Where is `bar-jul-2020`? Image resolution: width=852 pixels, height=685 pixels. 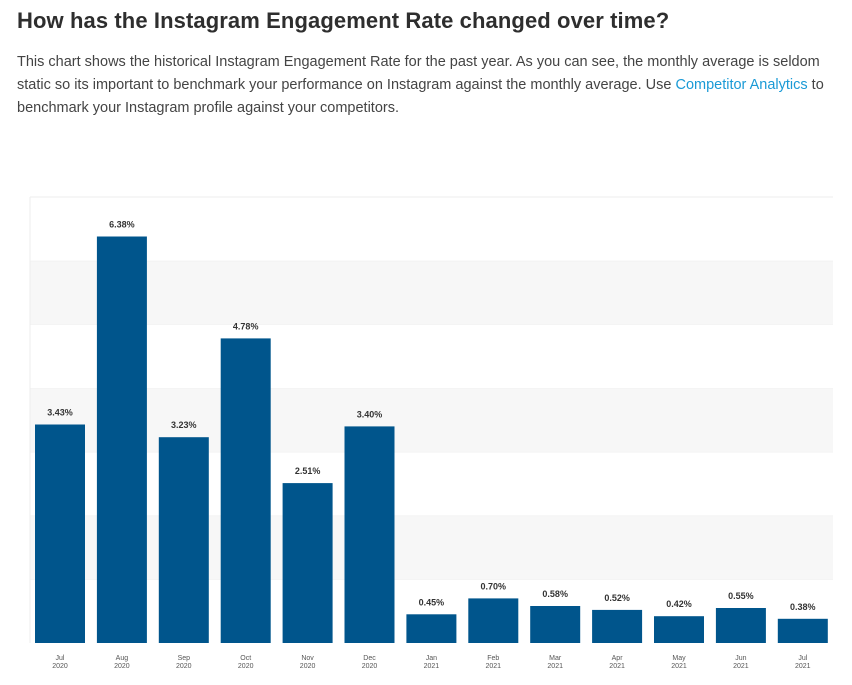
bar-jul-2020 is located at coordinates (60, 534).